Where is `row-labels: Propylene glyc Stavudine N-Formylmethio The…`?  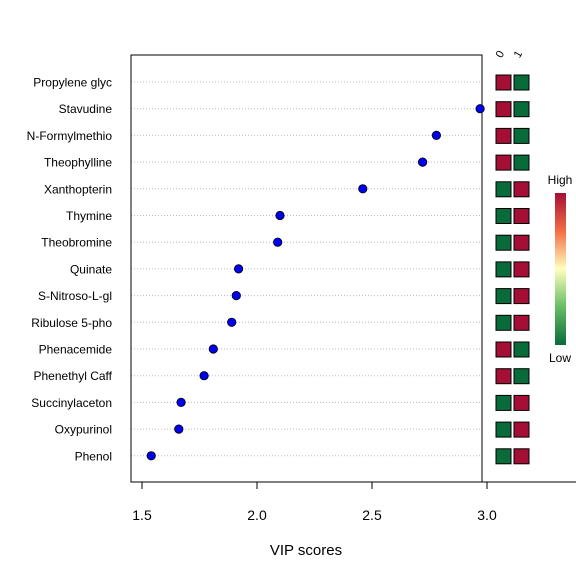 row-labels: Propylene glyc Stavudine N-Formylmethio The… is located at coordinates (70, 270).